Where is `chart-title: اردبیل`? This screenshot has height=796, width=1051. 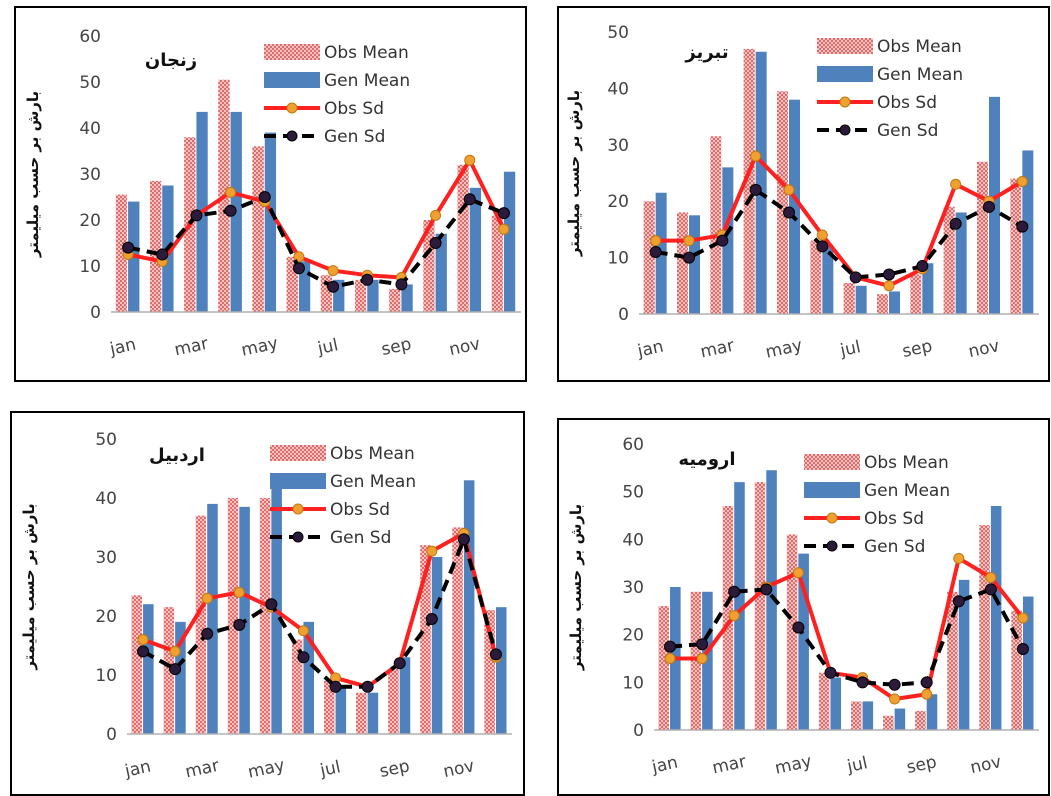 chart-title: اردبیل is located at coordinates (177, 455).